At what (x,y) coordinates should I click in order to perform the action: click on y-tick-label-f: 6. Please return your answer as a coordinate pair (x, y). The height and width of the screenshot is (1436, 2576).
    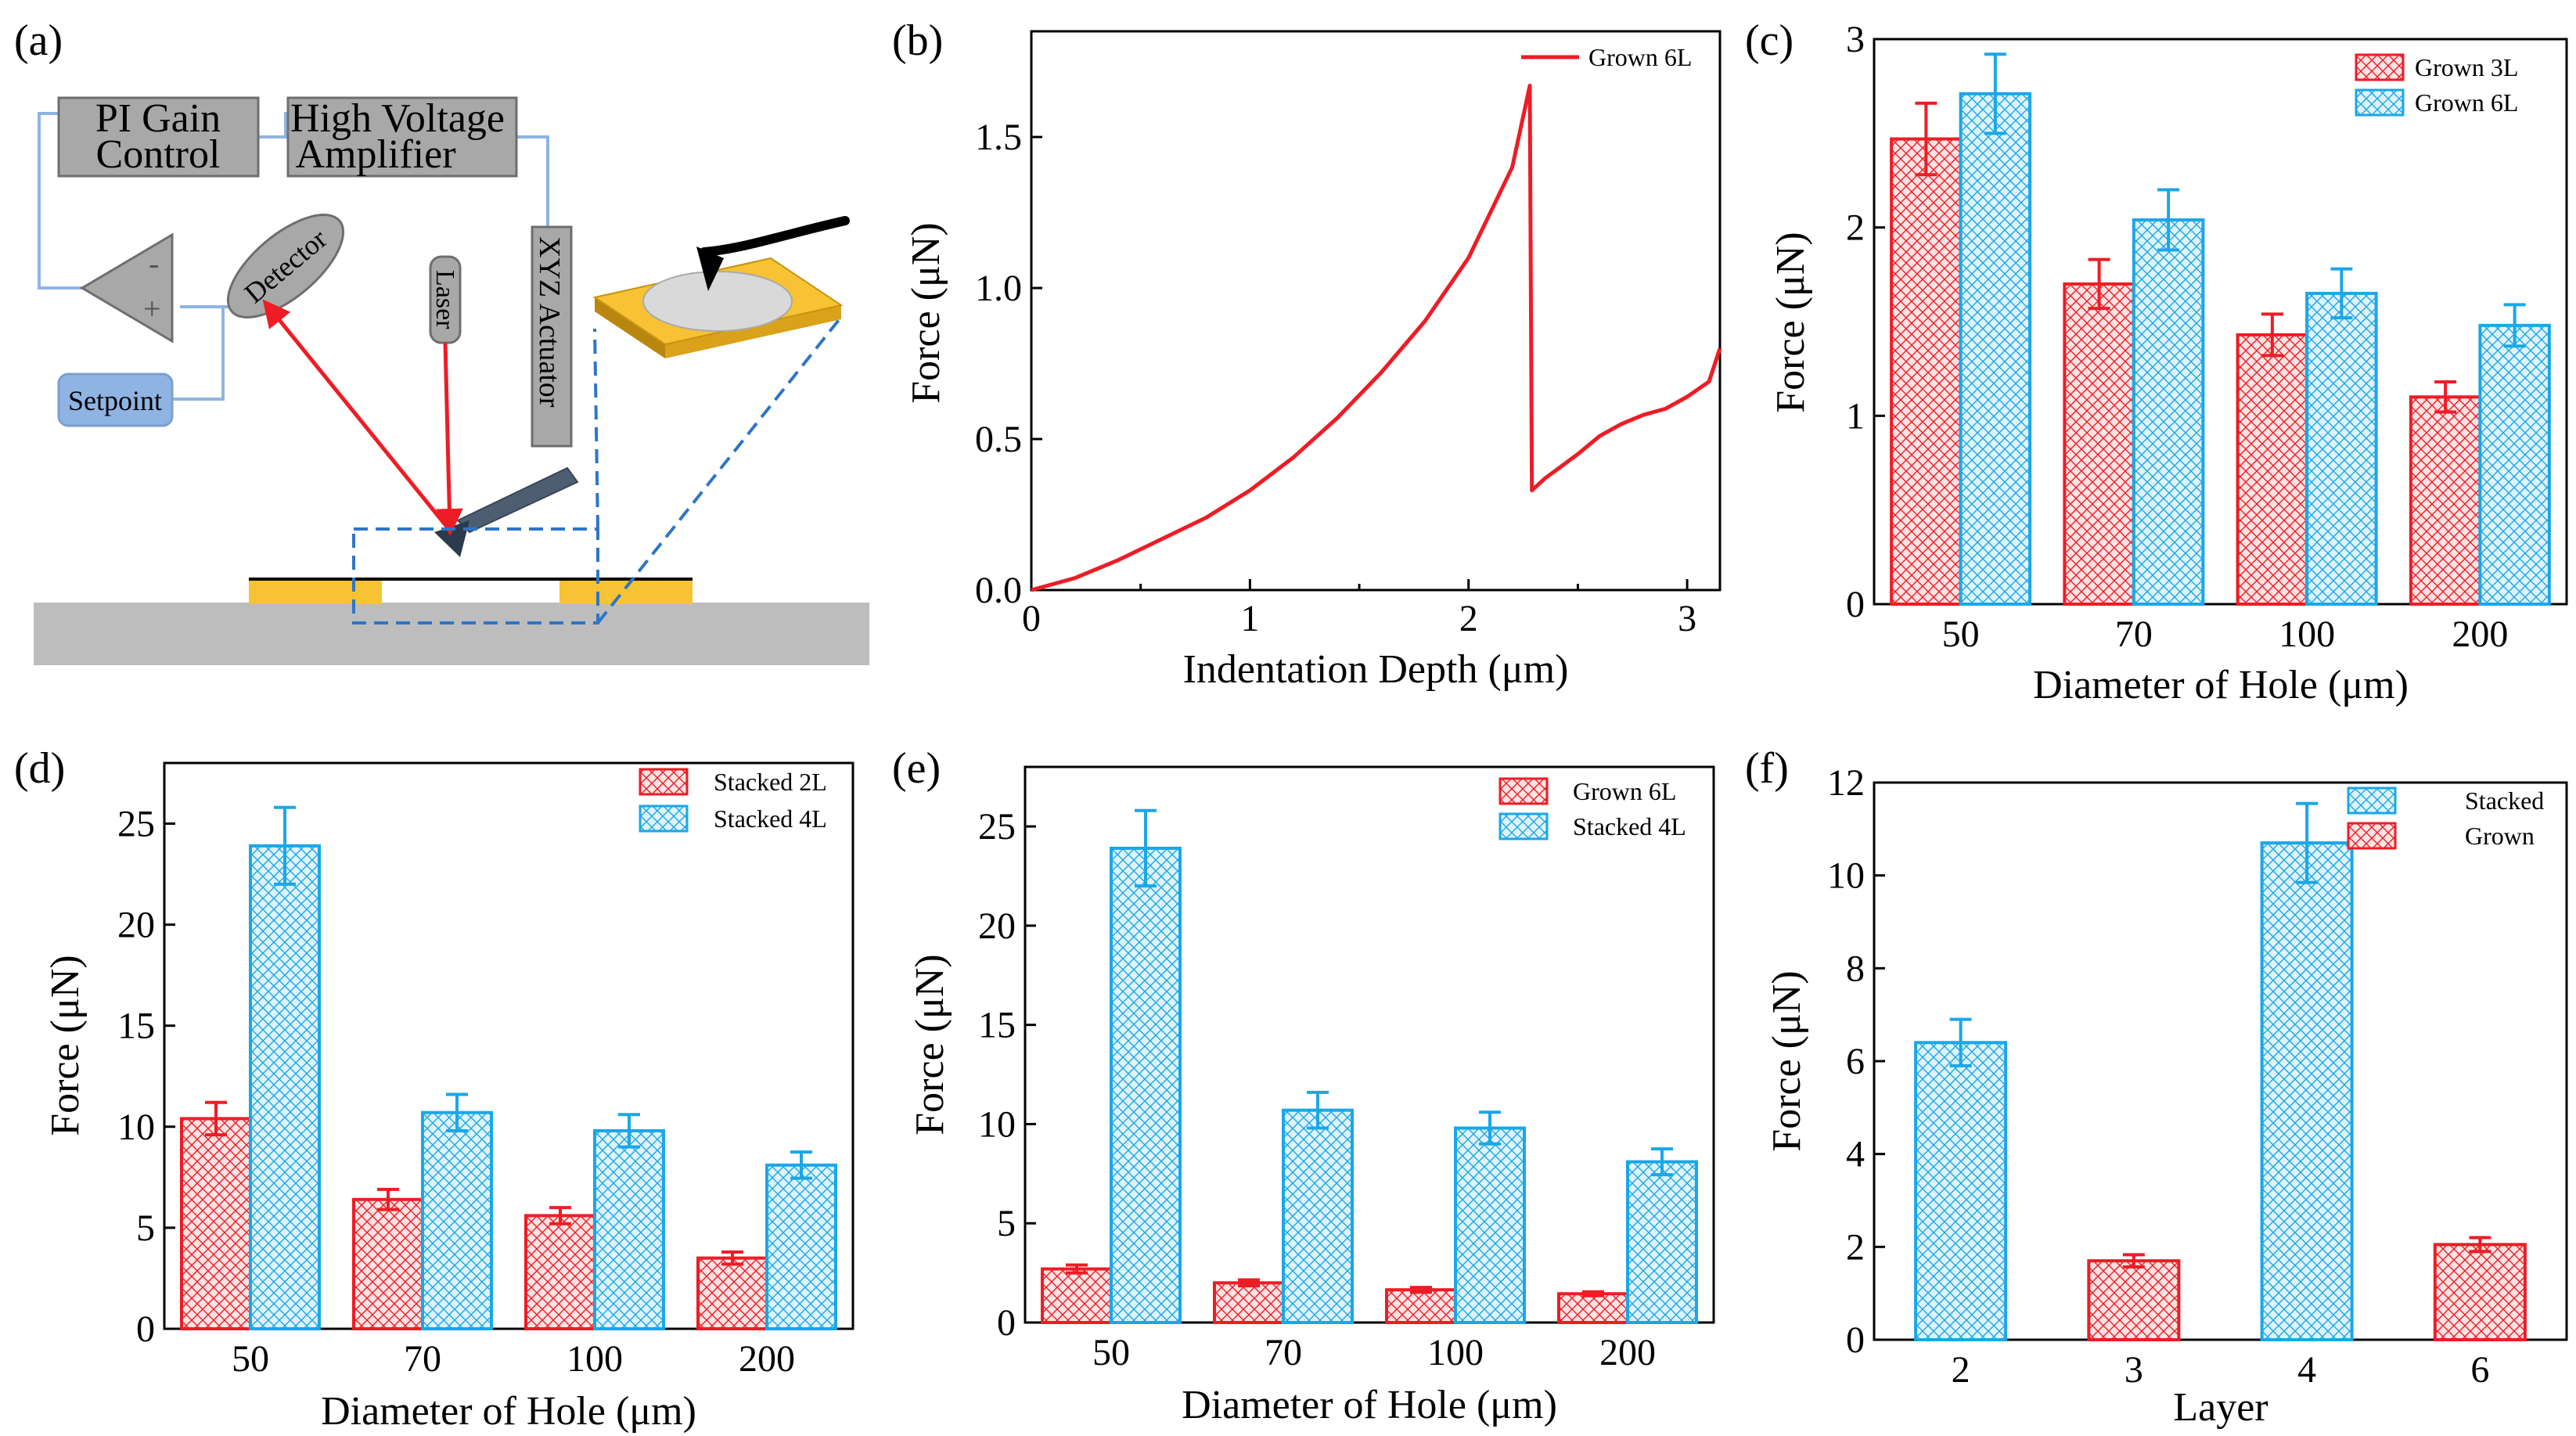
    Looking at the image, I should click on (1856, 1061).